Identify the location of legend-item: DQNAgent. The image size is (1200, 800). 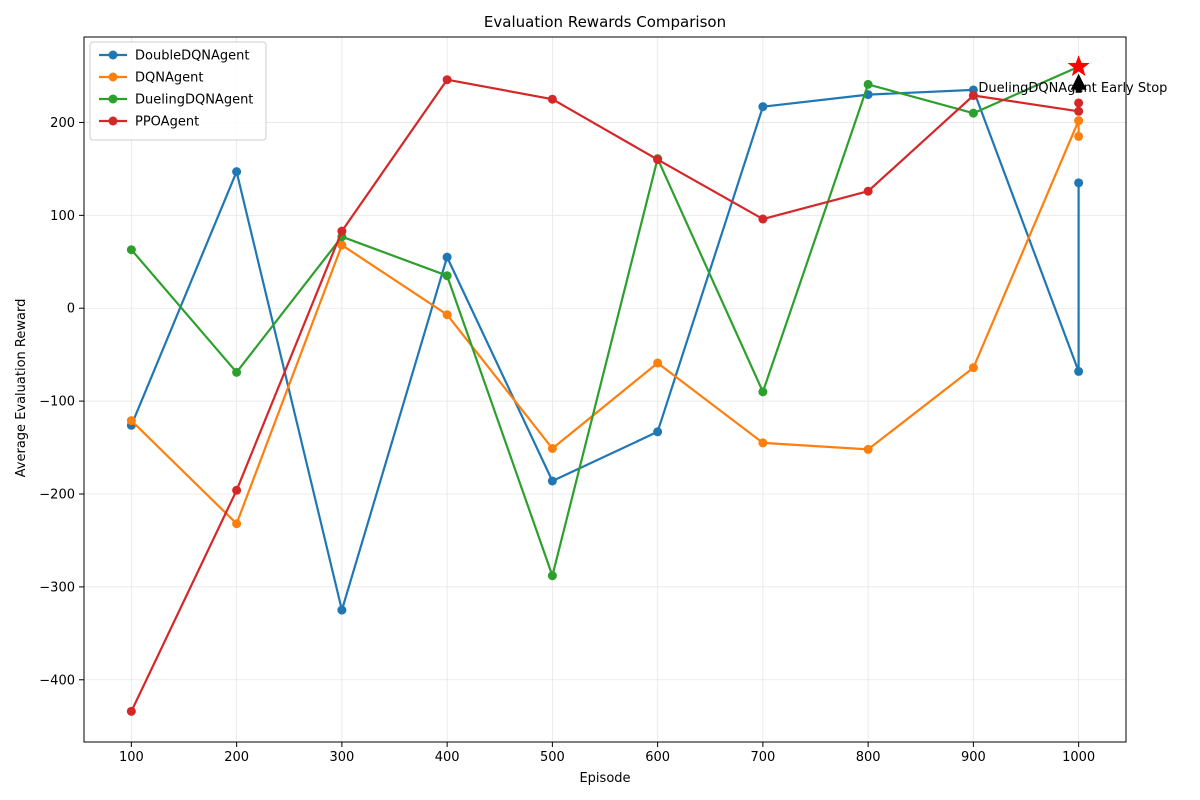
(151, 78).